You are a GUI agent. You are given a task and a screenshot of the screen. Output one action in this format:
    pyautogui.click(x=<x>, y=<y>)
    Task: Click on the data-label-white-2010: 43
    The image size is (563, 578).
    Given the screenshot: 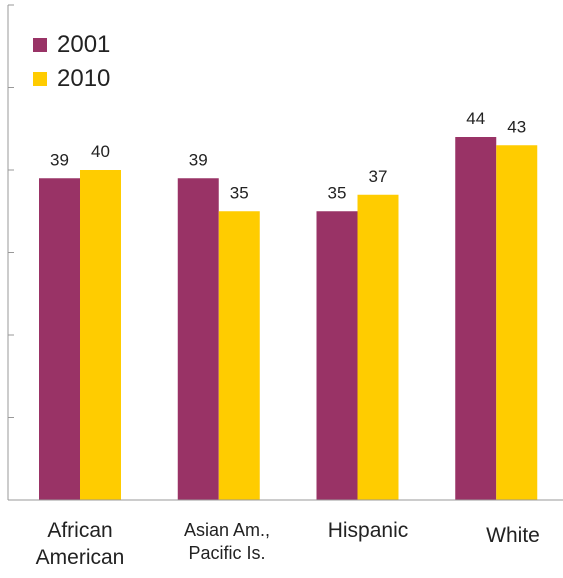 What is the action you would take?
    pyautogui.click(x=516, y=126)
    